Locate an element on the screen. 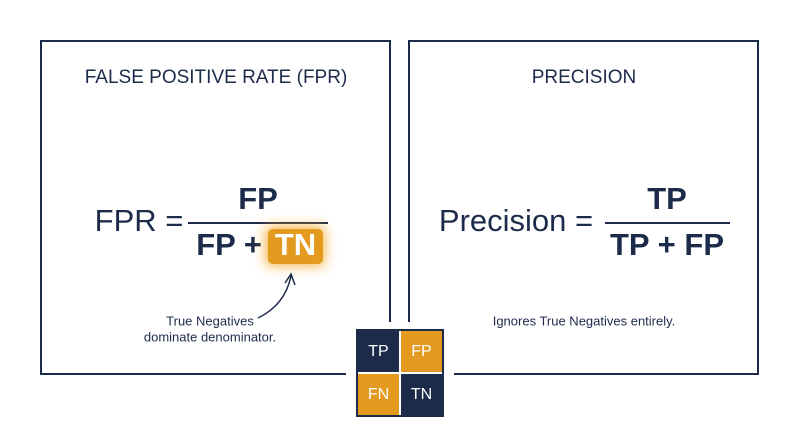 Image resolution: width=800 pixels, height=447 pixels. matrix-label: FP is located at coordinates (421, 351).